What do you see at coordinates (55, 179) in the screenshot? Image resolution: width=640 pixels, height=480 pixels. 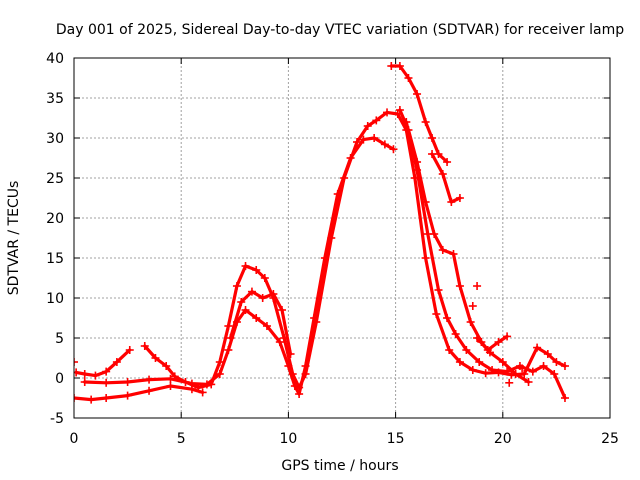 I see `y-tick-label: 25` at bounding box center [55, 179].